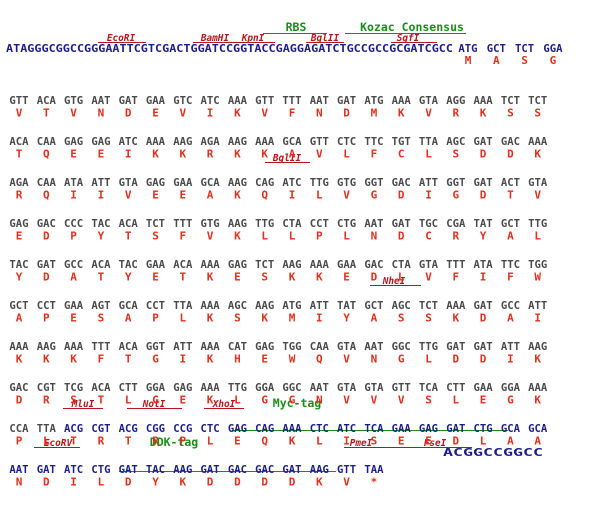 The image size is (600, 529). What do you see at coordinates (429, 101) in the screenshot?
I see `codon: GTA` at bounding box center [429, 101].